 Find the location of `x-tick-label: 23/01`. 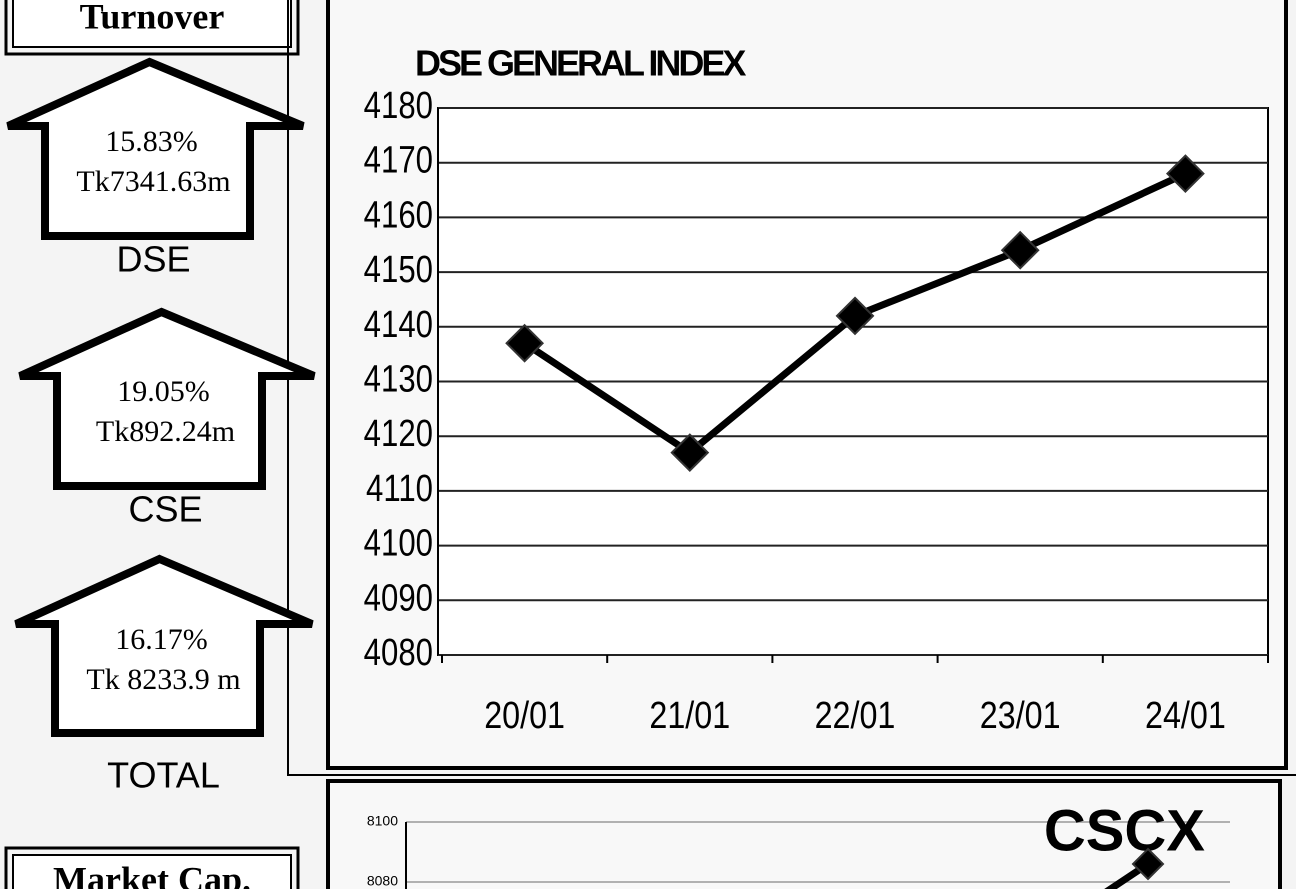

x-tick-label: 23/01 is located at coordinates (1020, 716).